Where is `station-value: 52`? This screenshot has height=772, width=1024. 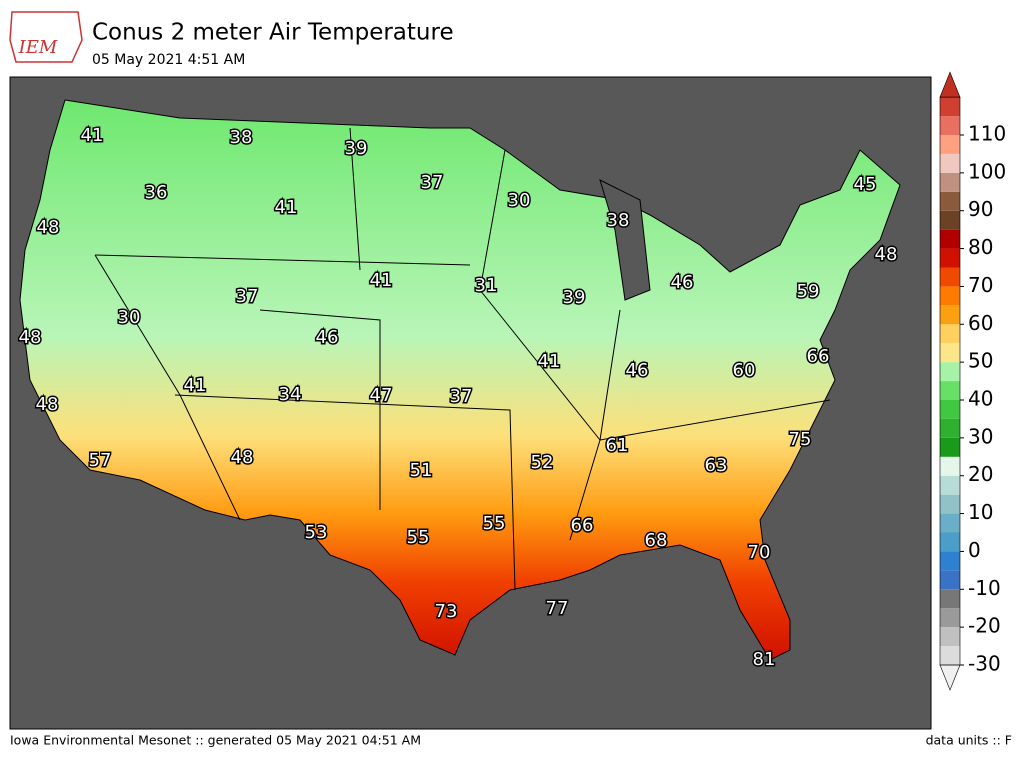
station-value: 52 is located at coordinates (542, 462).